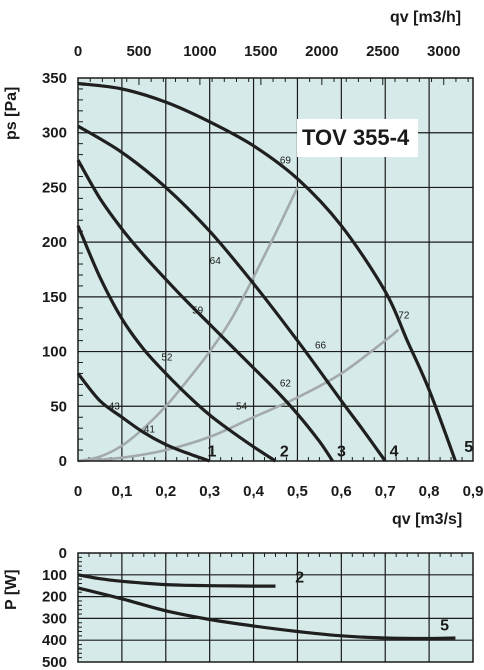  Describe the element at coordinates (242, 407) in the screenshot. I see `efficiency-label: 54` at that location.